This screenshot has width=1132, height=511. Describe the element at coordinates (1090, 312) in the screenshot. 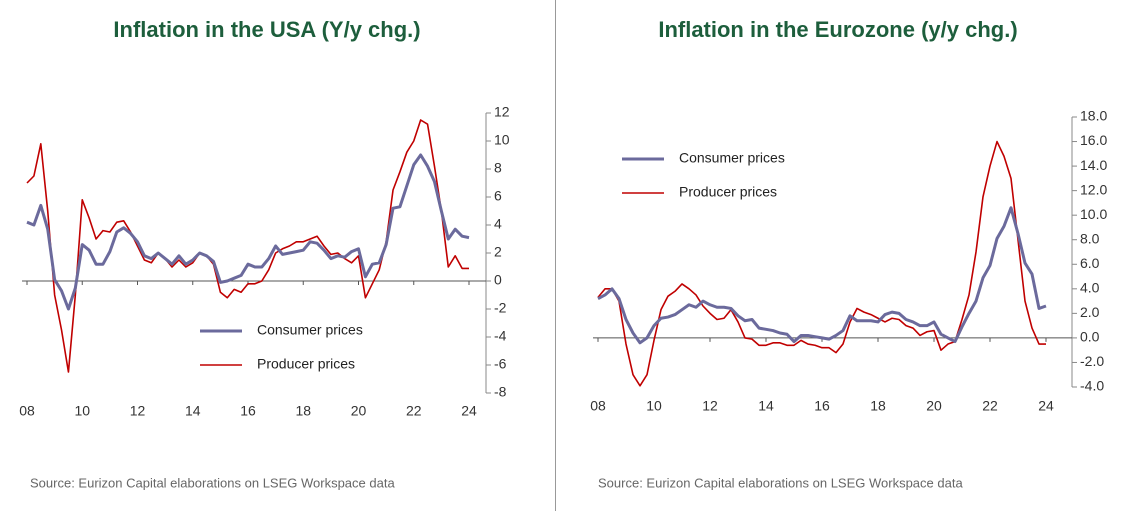

I see `y-tick-label: 2.0` at that location.